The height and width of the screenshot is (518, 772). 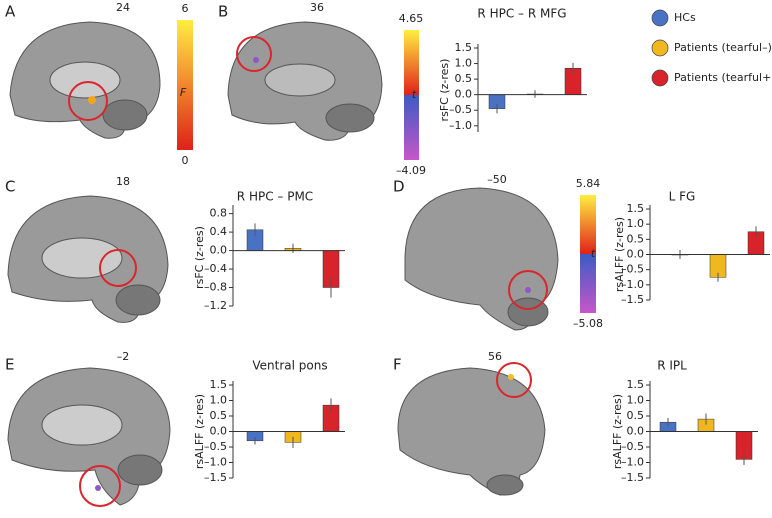 I want to click on slice-number: –50, so click(x=497, y=179).